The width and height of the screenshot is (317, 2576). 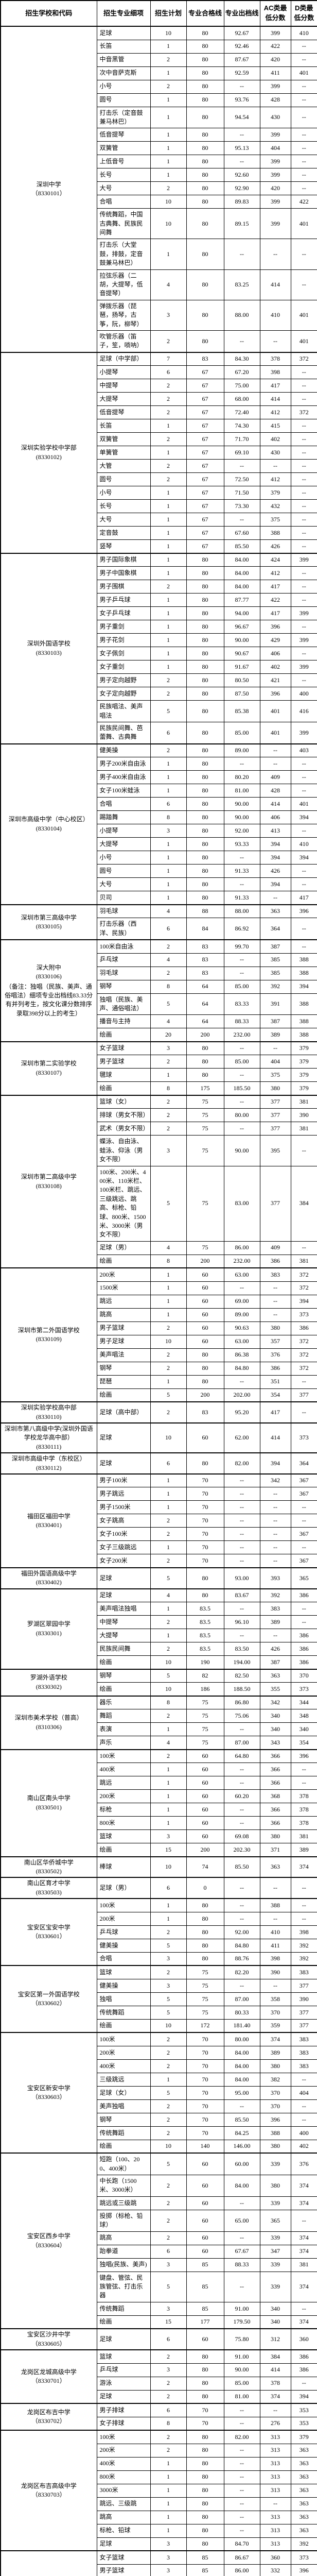 What do you see at coordinates (159, 1959) in the screenshot?
I see `table-row: 合唱 3 80 88.76 398 392` at bounding box center [159, 1959].